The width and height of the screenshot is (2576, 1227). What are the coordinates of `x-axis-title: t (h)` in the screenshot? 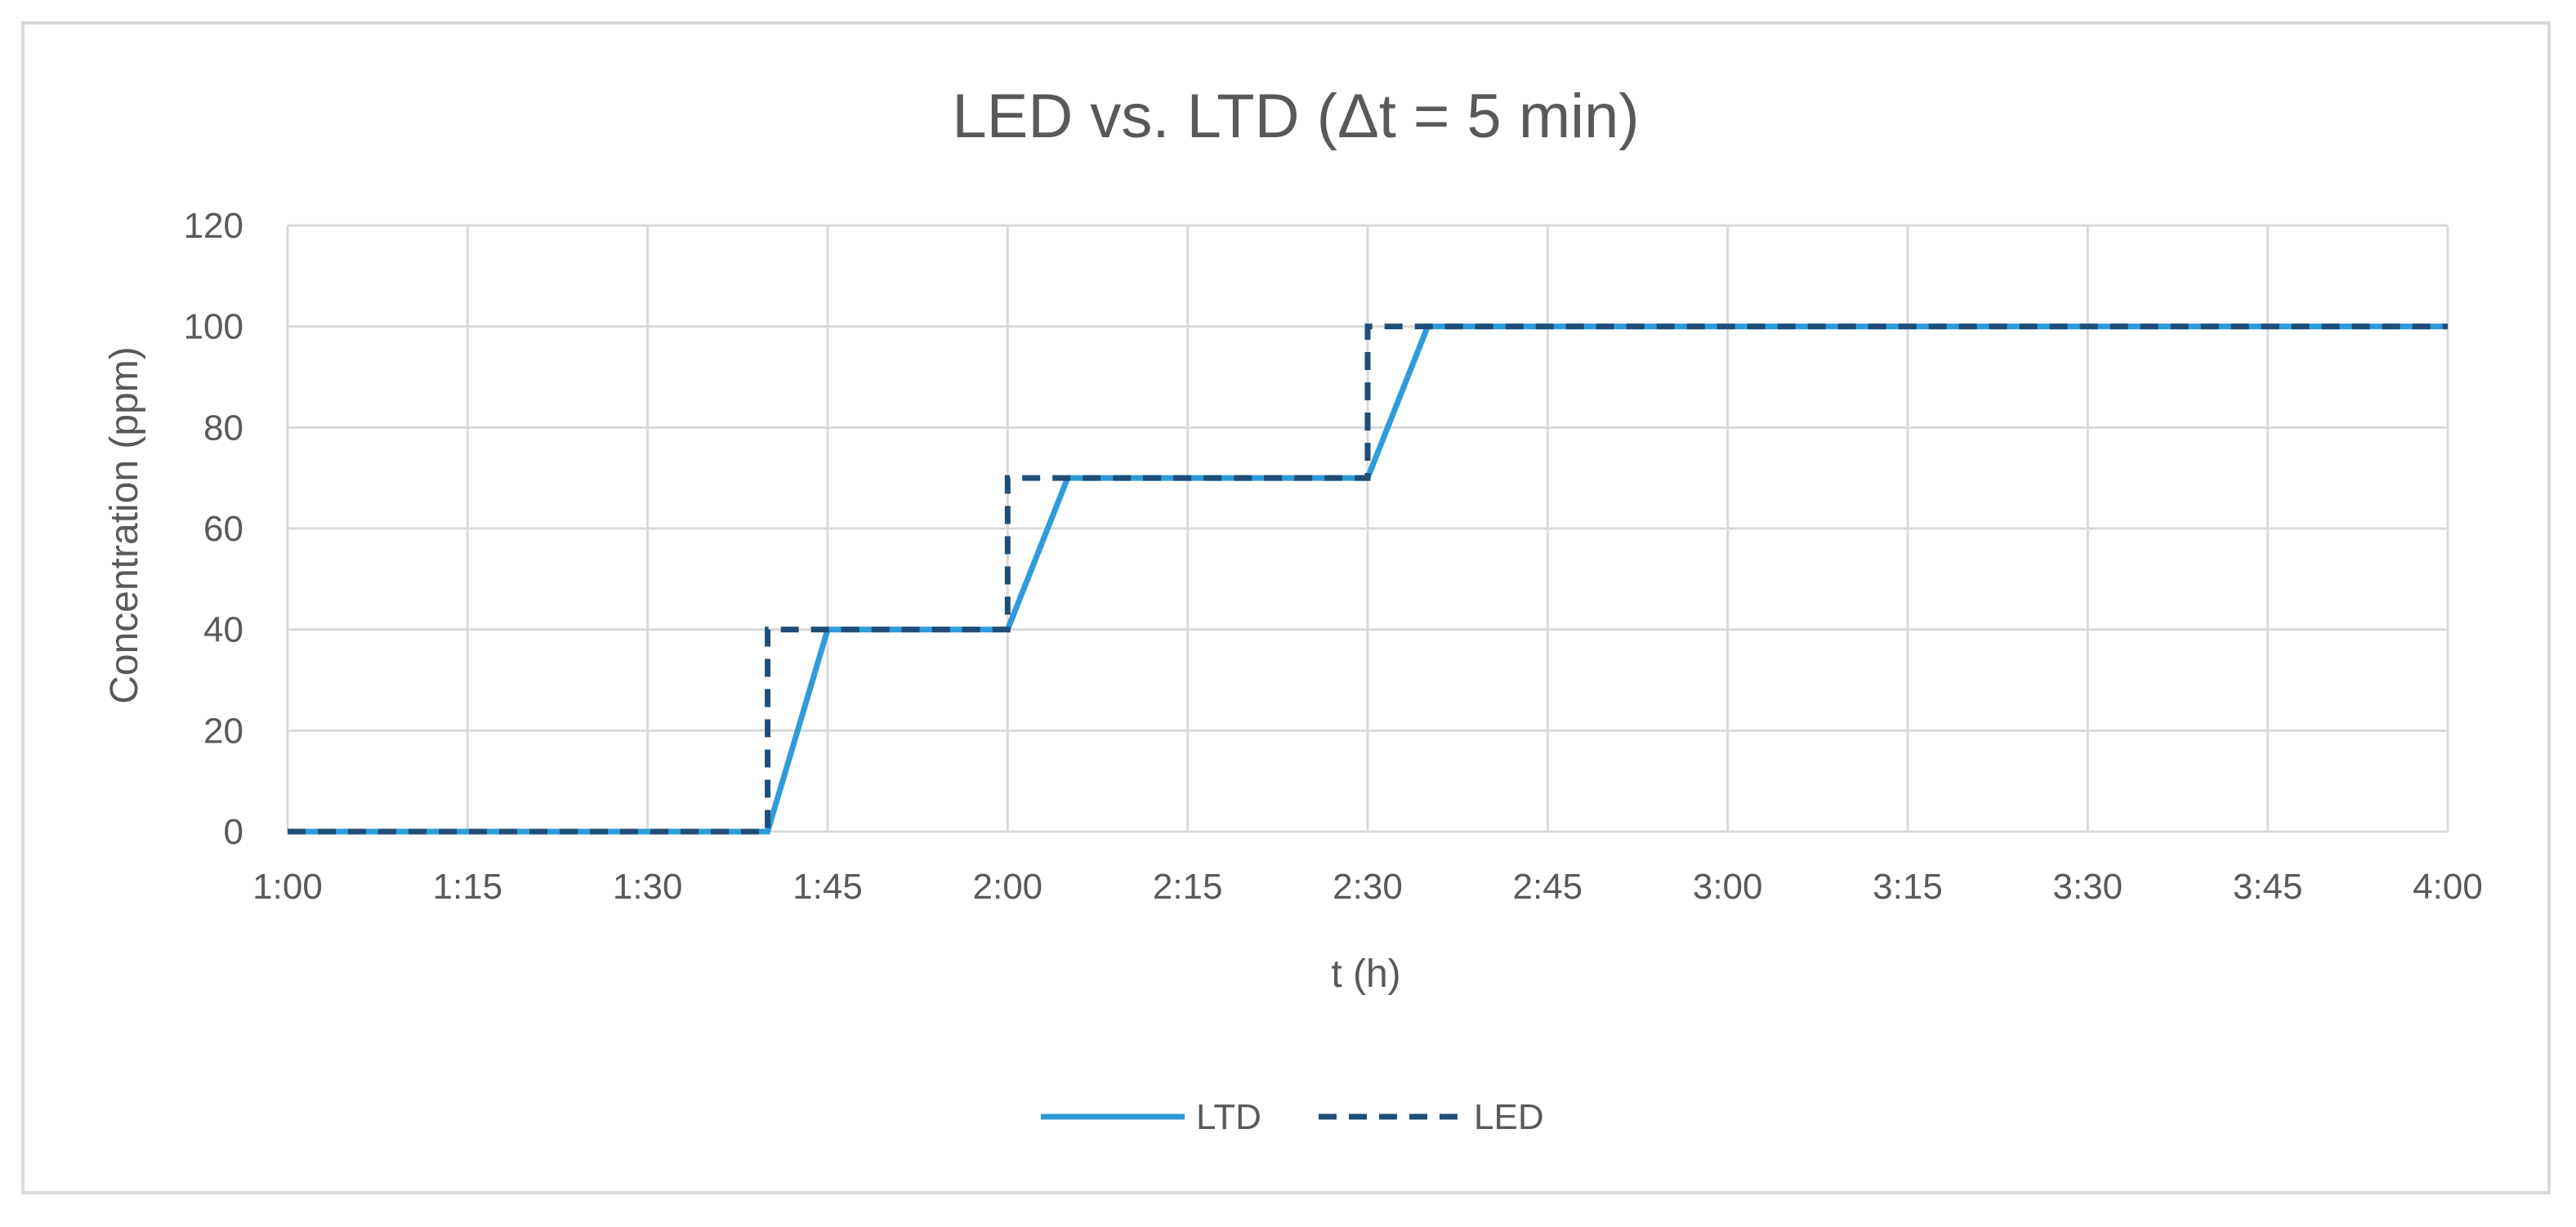 It's located at (1365, 974).